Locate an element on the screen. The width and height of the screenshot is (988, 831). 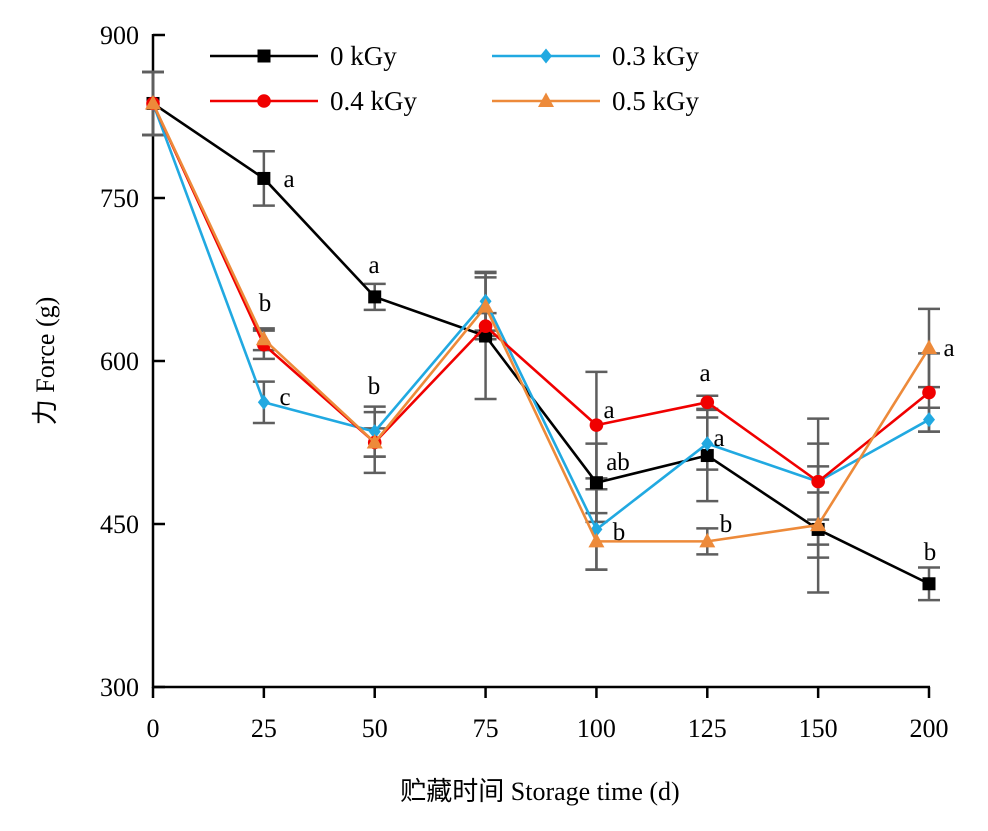
legend-marker-triangle is located at coordinates (546, 99).